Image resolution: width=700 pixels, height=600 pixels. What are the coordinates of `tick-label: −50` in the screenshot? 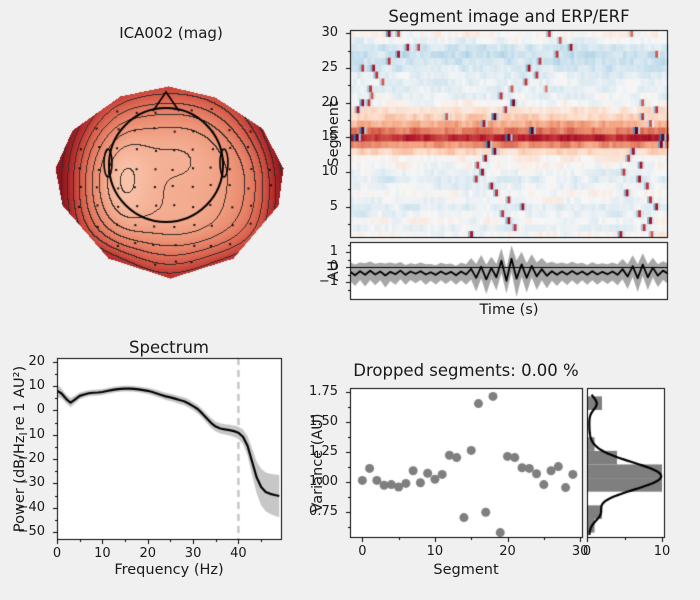 It's located at (31, 531).